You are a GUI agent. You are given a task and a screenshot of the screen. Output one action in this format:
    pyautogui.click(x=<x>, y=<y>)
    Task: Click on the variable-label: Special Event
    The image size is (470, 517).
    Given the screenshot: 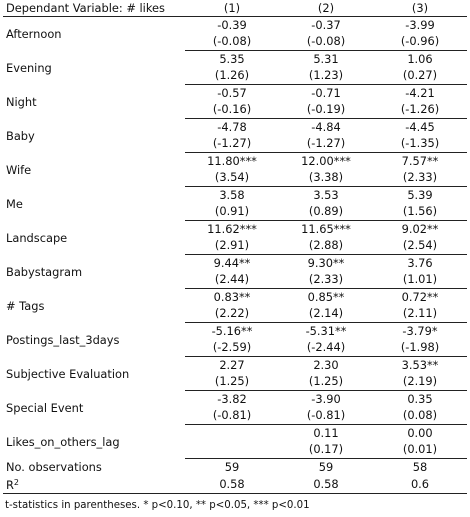 What is the action you would take?
    pyautogui.click(x=45, y=407)
    